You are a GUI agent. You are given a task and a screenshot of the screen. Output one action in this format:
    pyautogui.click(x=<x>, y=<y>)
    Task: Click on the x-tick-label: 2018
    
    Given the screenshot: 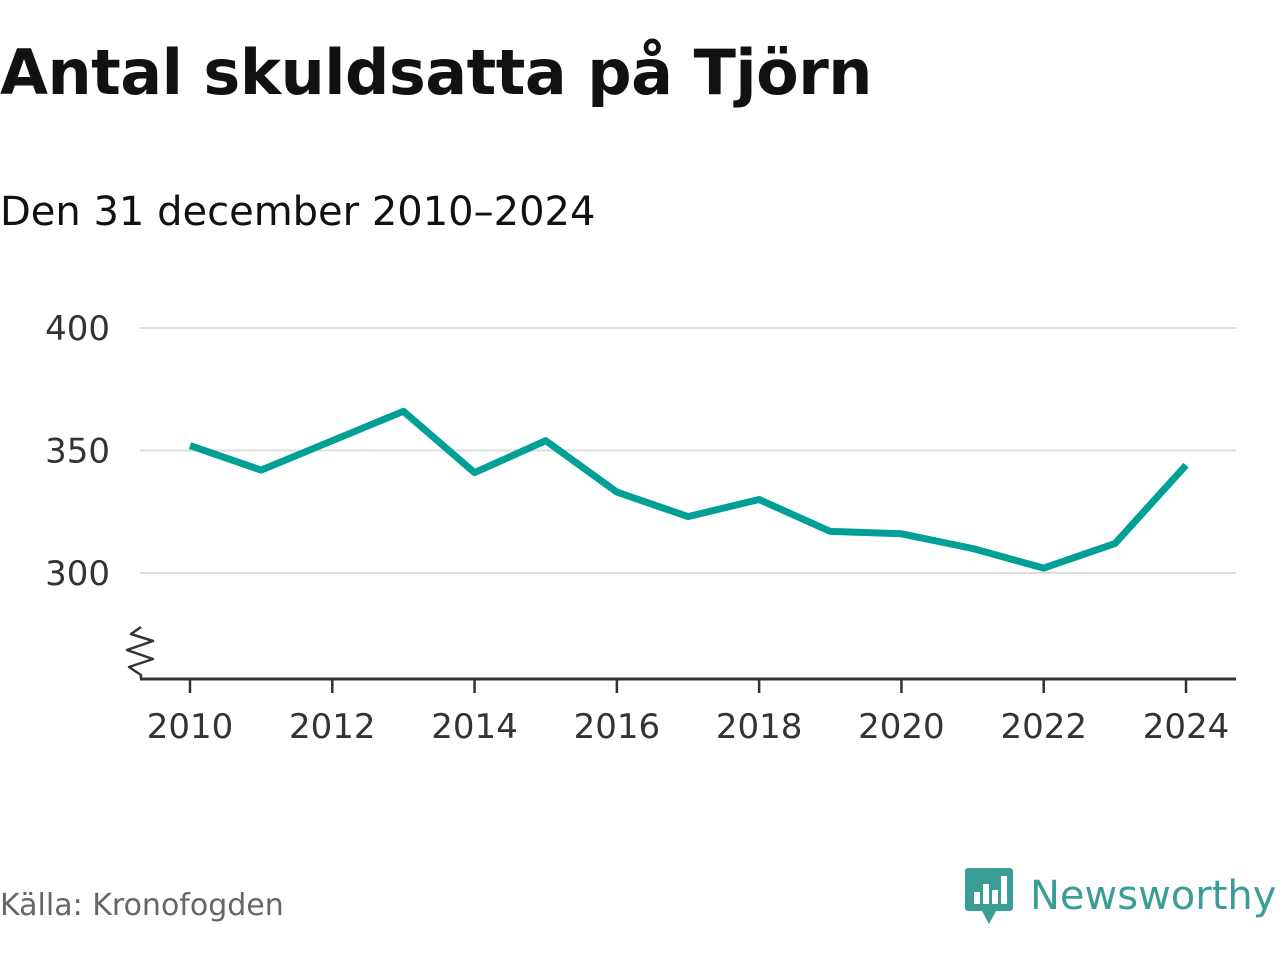 What is the action you would take?
    pyautogui.click(x=759, y=727)
    